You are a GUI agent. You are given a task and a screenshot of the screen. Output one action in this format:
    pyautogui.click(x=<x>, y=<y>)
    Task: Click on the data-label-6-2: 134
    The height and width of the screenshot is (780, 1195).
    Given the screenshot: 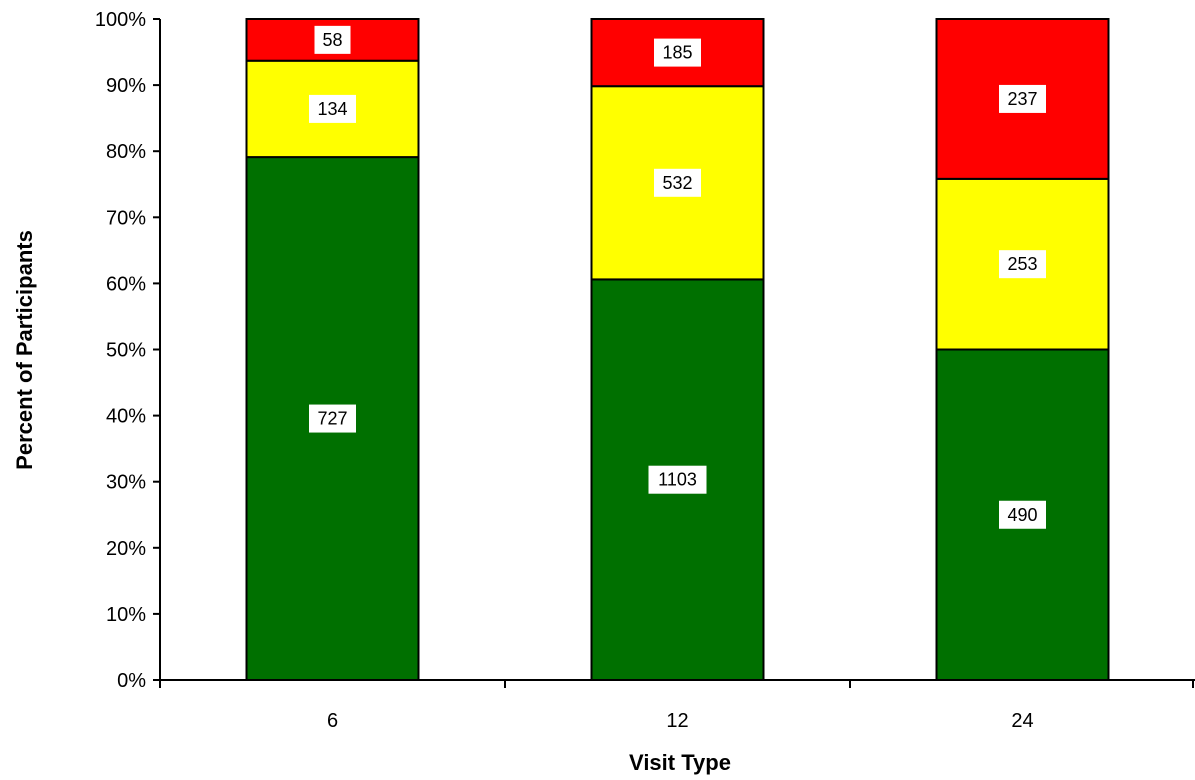 What is the action you would take?
    pyautogui.click(x=332, y=109)
    